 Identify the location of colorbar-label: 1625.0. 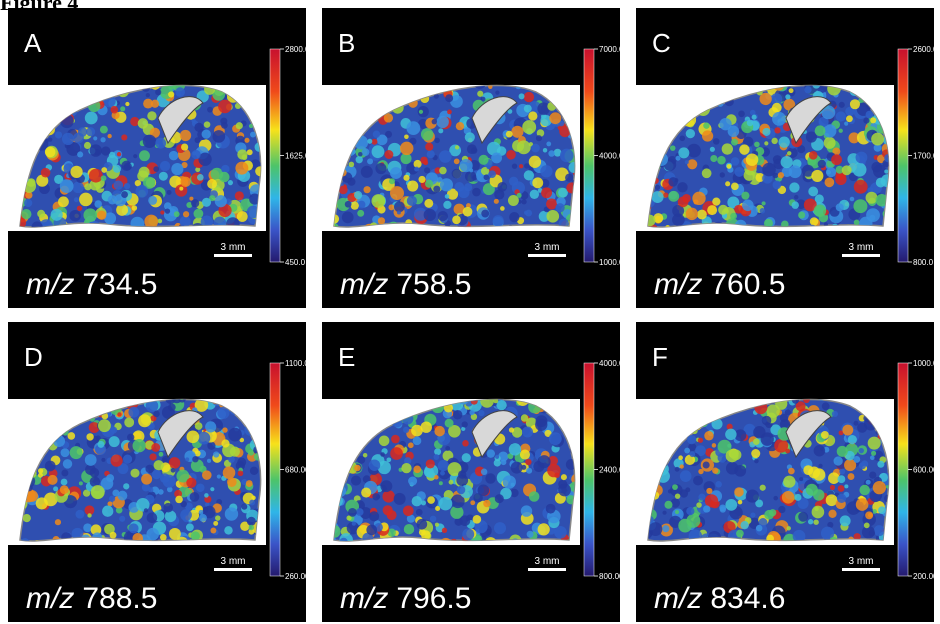
(297, 156).